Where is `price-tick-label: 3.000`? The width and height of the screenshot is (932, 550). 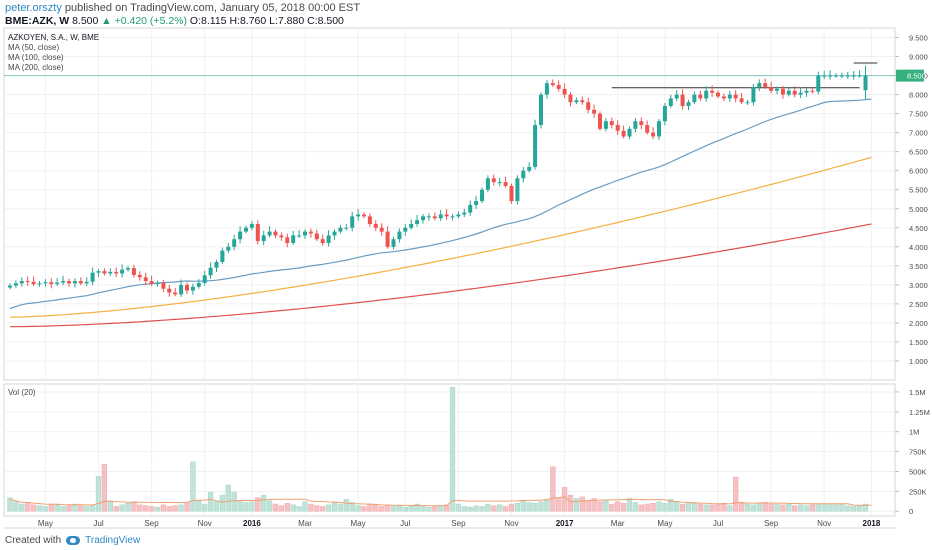 price-tick-label: 3.000 is located at coordinates (918, 285).